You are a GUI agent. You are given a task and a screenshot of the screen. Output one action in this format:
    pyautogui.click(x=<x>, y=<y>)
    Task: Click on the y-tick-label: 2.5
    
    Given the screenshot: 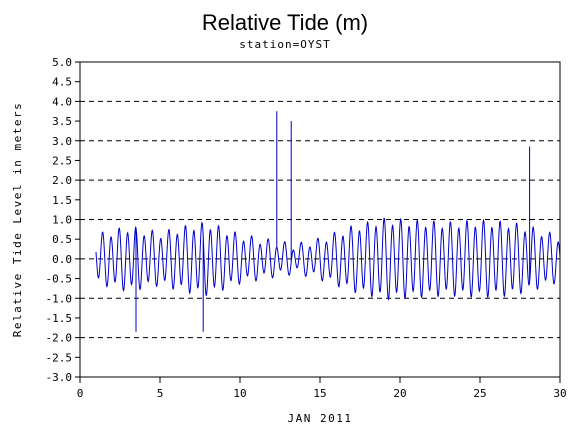 What is the action you would take?
    pyautogui.click(x=62, y=160)
    